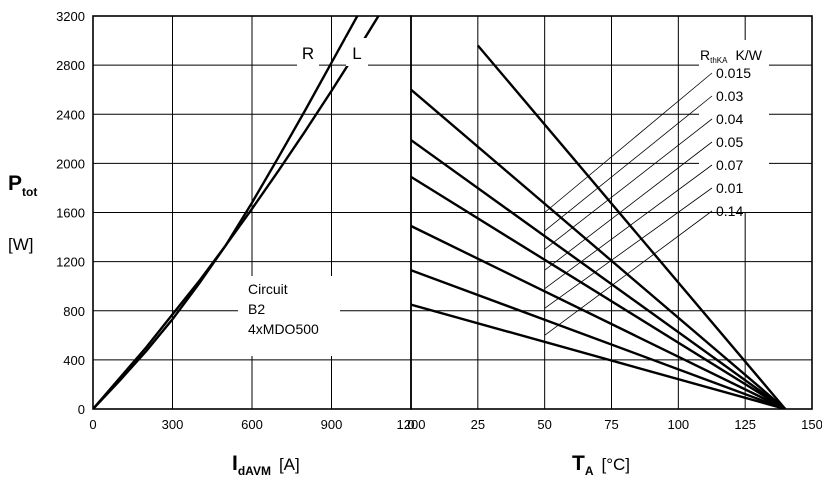 The image size is (822, 482). I want to click on series-0.05-label: 0.05, so click(729, 142).